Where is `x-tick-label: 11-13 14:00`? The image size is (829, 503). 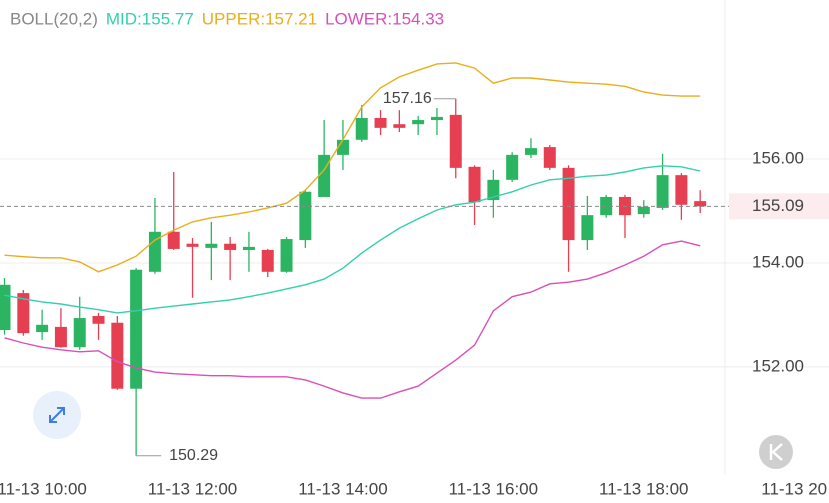
x-tick-label: 11-13 14:00 is located at coordinates (342, 488).